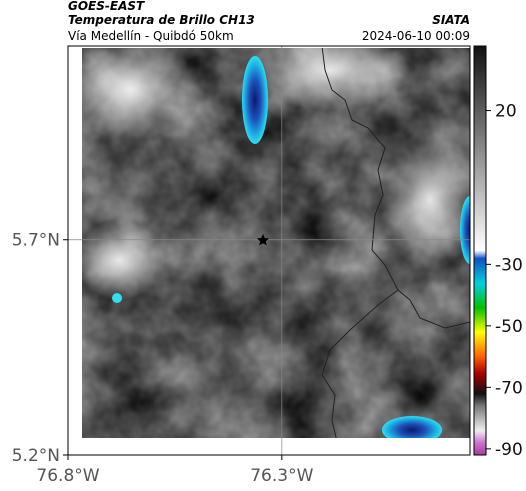 This screenshot has height=491, width=526. I want to click on colorbar-tick-label: -70, so click(509, 388).